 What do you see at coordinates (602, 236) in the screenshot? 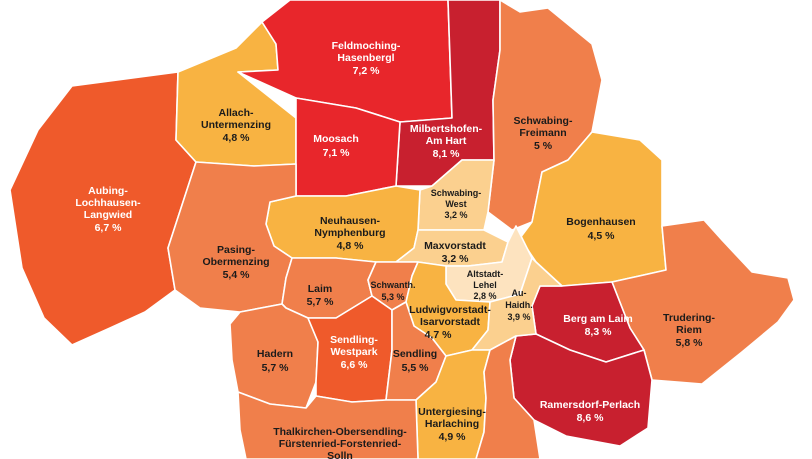
I see `district-value: 4,5 %` at bounding box center [602, 236].